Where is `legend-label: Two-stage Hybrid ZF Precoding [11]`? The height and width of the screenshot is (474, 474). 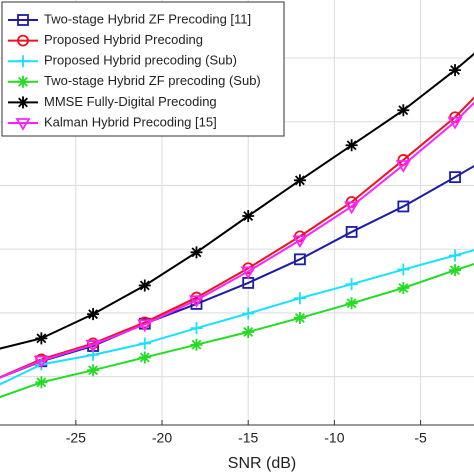 legend-label: Two-stage Hybrid ZF Precoding [11] is located at coordinates (147, 18).